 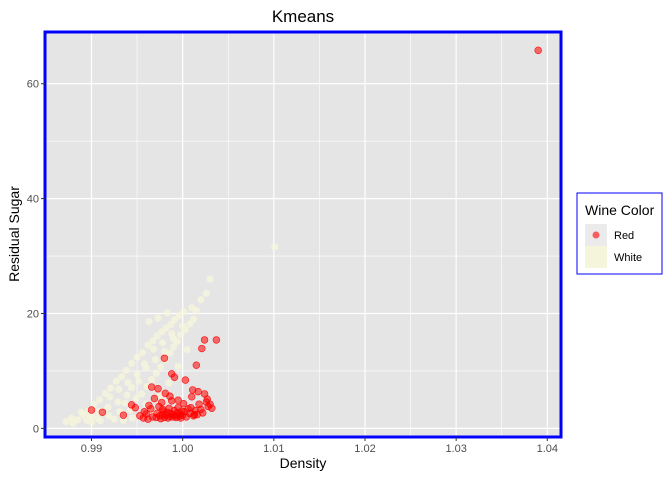 I want to click on legend-label-red: Red, so click(x=624, y=236).